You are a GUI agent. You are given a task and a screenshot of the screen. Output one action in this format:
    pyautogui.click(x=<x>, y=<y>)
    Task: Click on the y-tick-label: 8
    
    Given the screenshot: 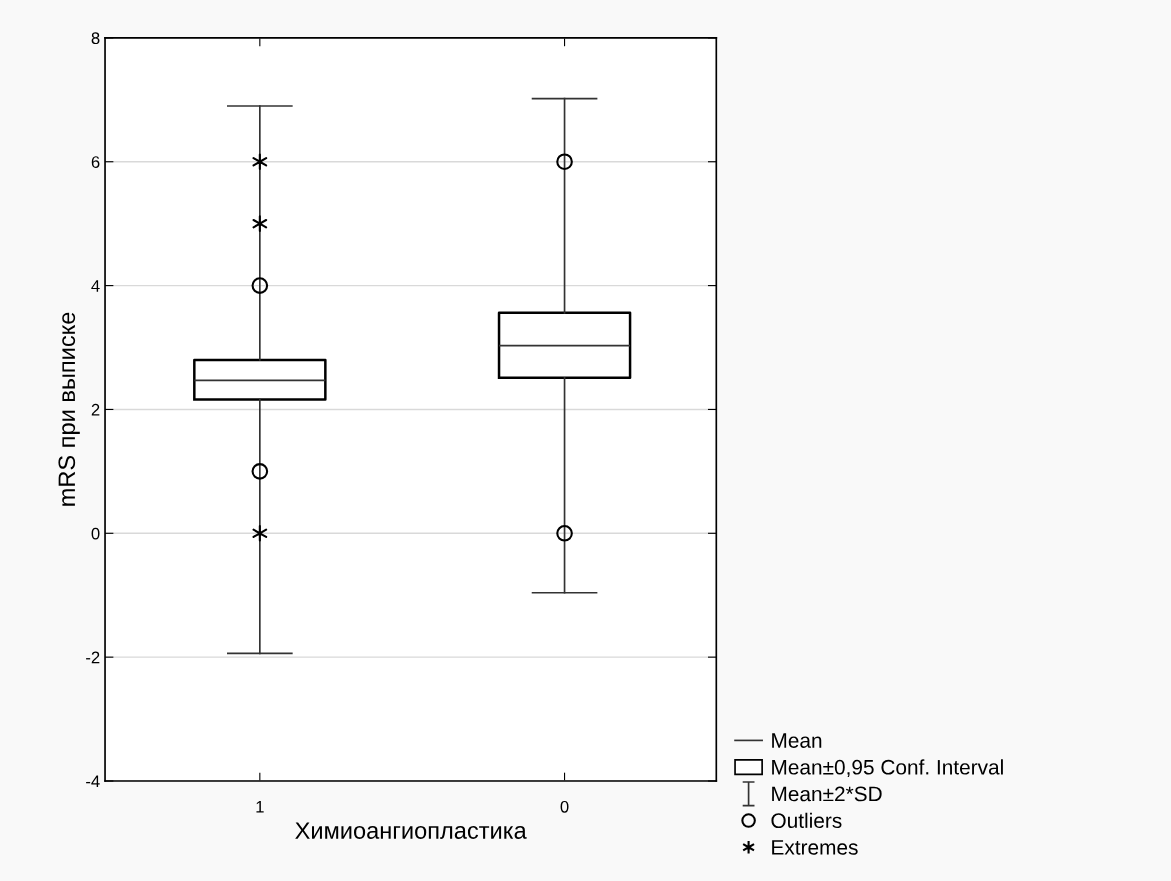 What is the action you would take?
    pyautogui.click(x=95, y=38)
    